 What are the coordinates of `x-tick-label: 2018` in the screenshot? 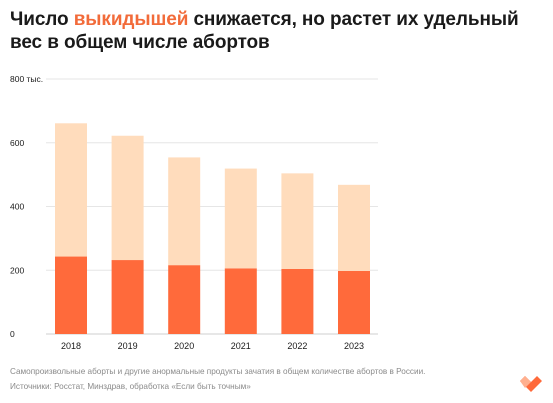 It's located at (71, 346).